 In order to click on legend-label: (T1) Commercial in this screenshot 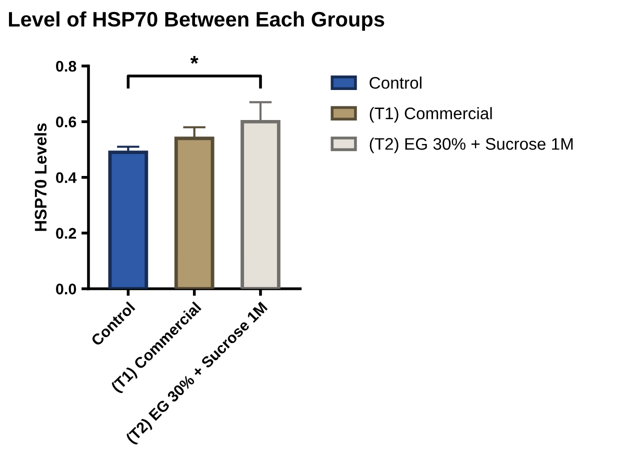, I will do `click(431, 115)`.